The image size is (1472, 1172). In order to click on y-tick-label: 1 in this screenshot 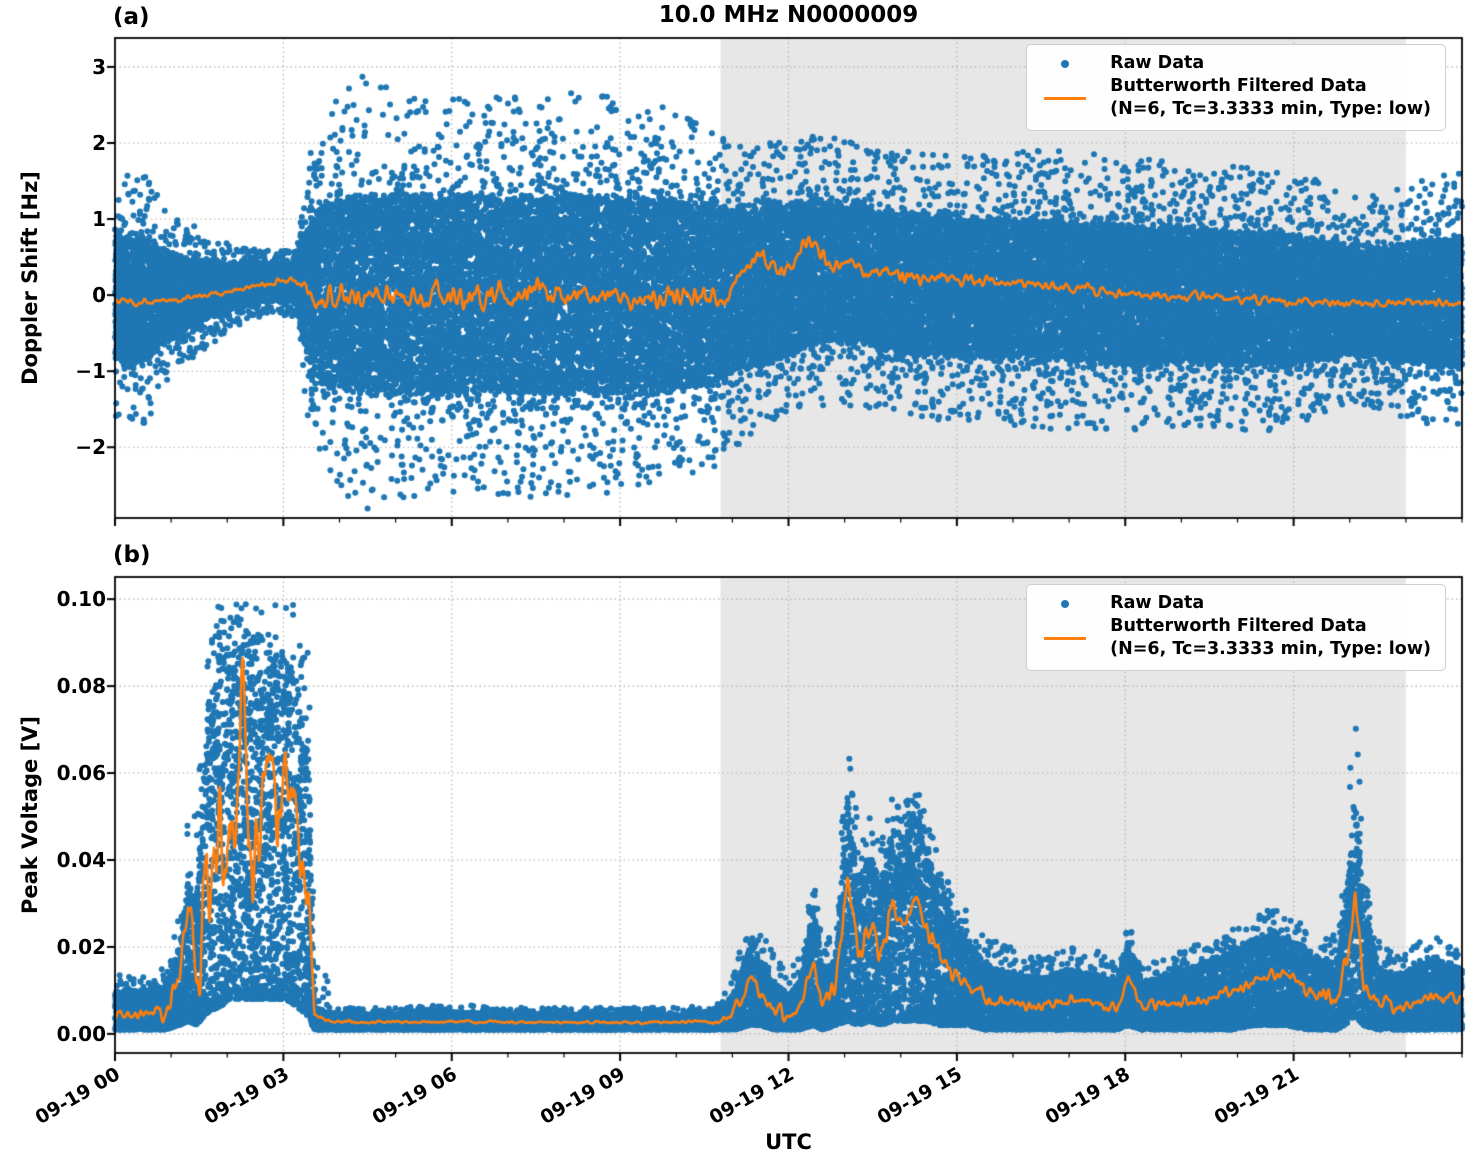, I will do `click(99, 219)`.